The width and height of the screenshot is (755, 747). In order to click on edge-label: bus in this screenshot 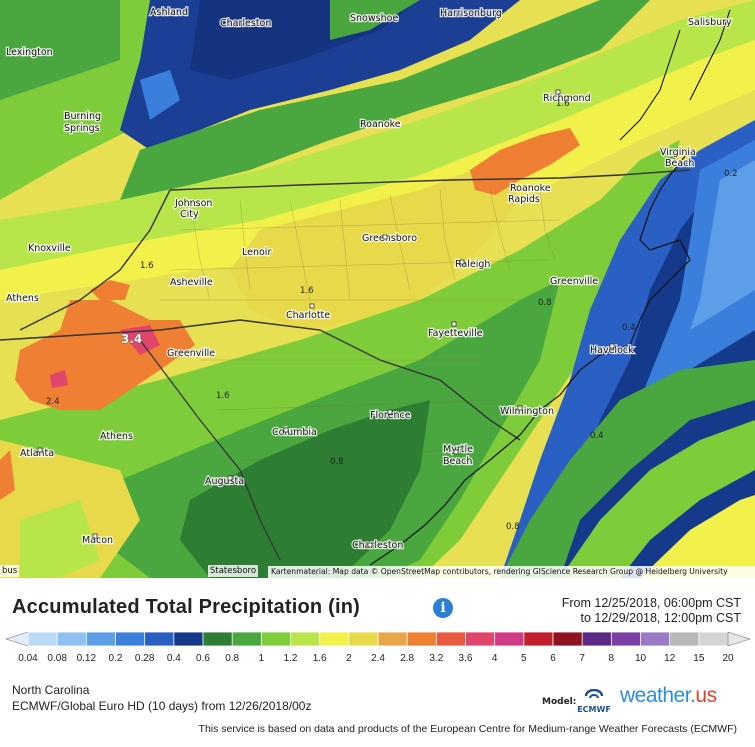, I will do `click(10, 571)`.